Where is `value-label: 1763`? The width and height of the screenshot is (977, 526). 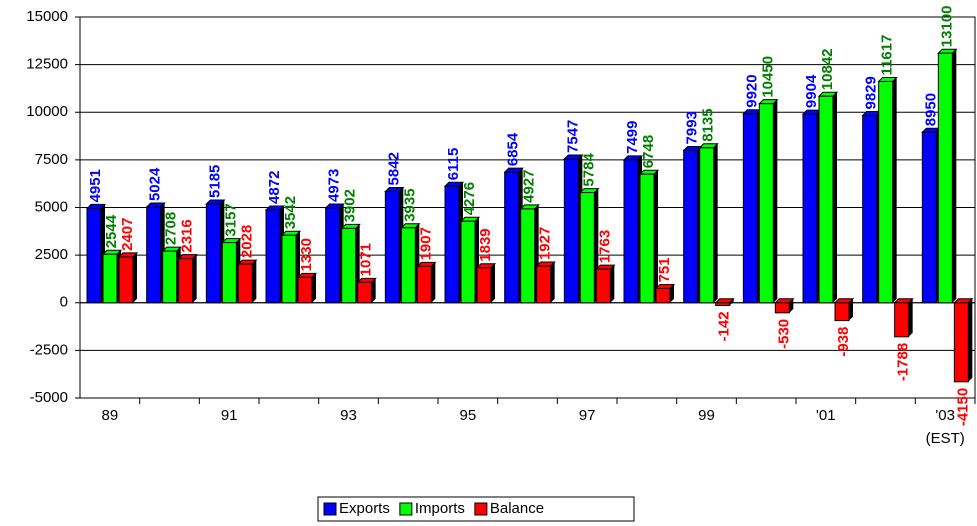 value-label: 1763 is located at coordinates (604, 246).